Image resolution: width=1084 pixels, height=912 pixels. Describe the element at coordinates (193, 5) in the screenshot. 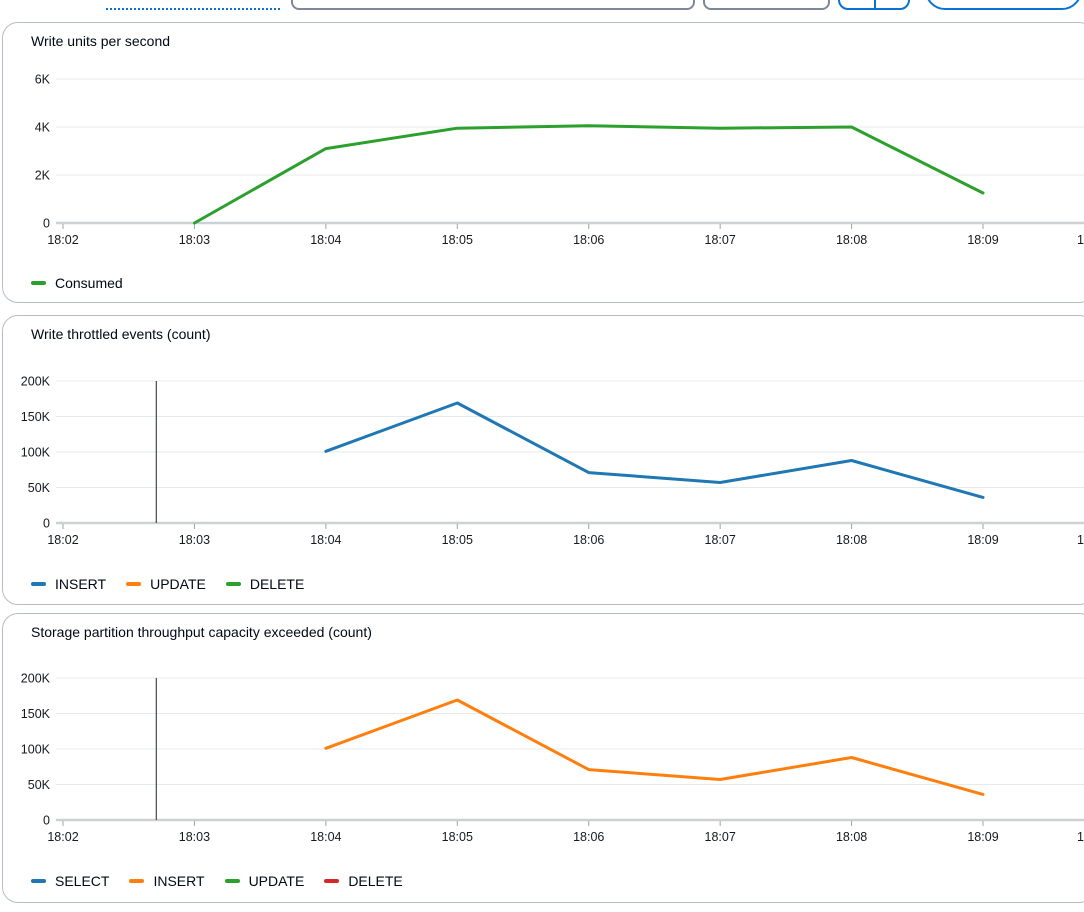

I see `info-link-underline` at that location.